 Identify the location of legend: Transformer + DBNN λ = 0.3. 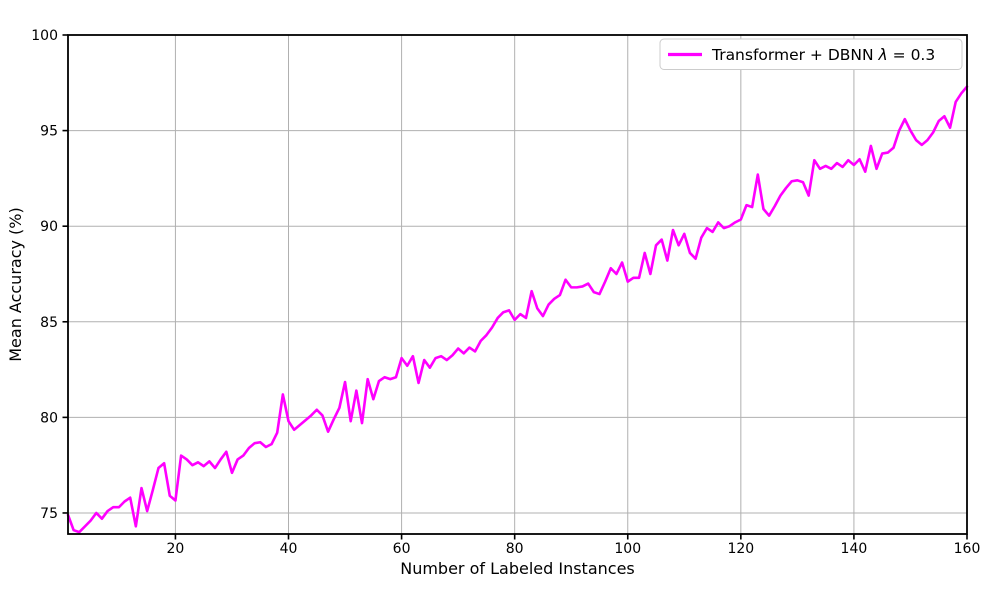
(811, 54).